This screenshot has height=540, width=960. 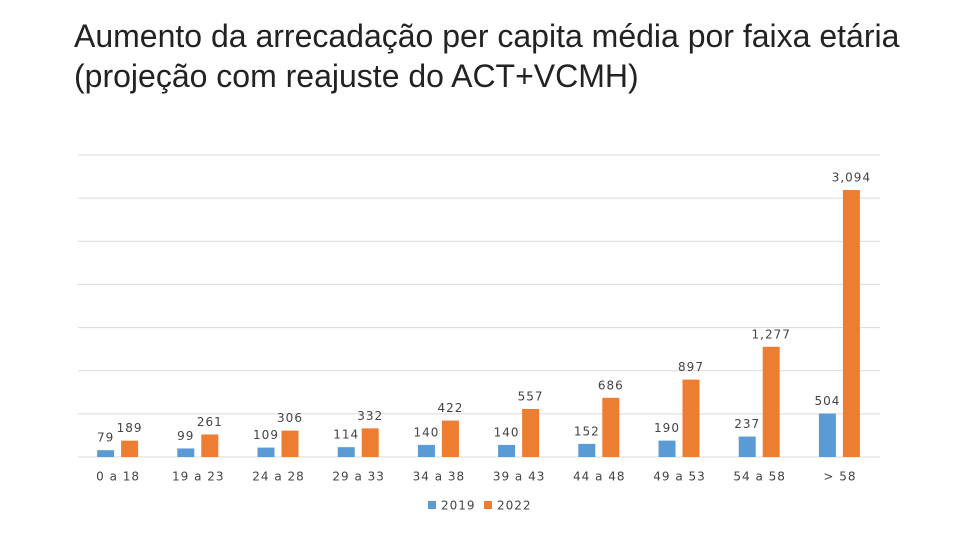 I want to click on data-label: 557, so click(x=531, y=396).